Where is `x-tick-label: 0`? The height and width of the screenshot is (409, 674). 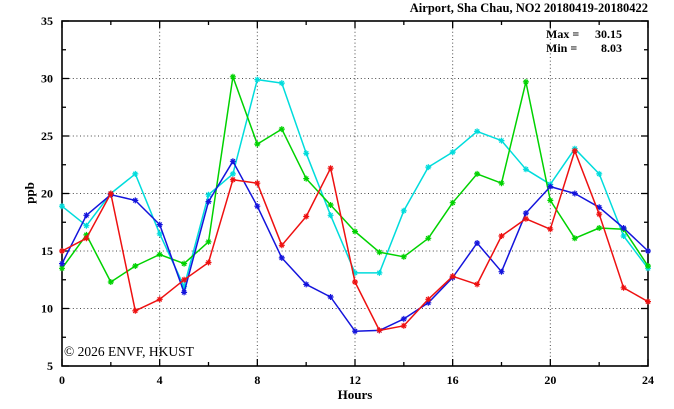 x-tick-label: 0 is located at coordinates (62, 380).